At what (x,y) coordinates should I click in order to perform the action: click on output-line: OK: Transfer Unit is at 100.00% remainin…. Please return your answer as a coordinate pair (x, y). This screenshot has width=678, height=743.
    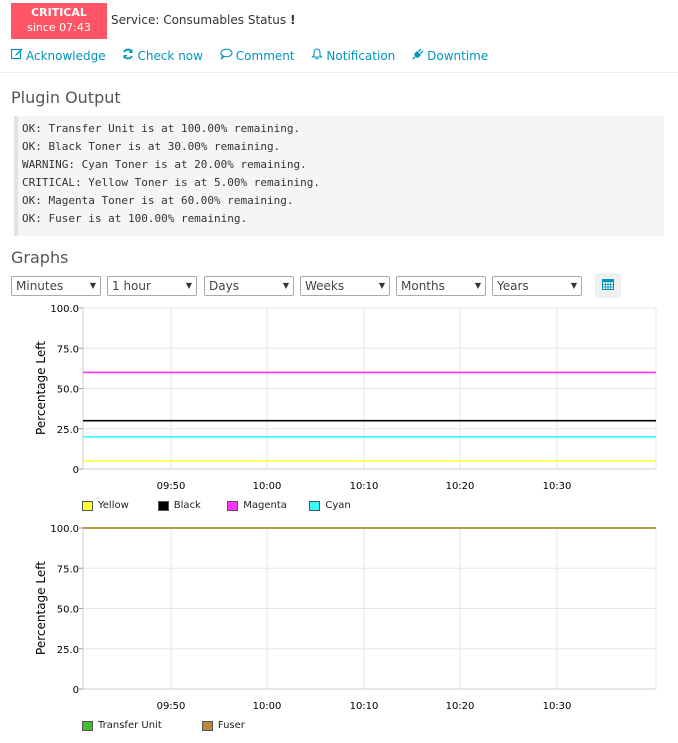
    Looking at the image, I should click on (161, 128).